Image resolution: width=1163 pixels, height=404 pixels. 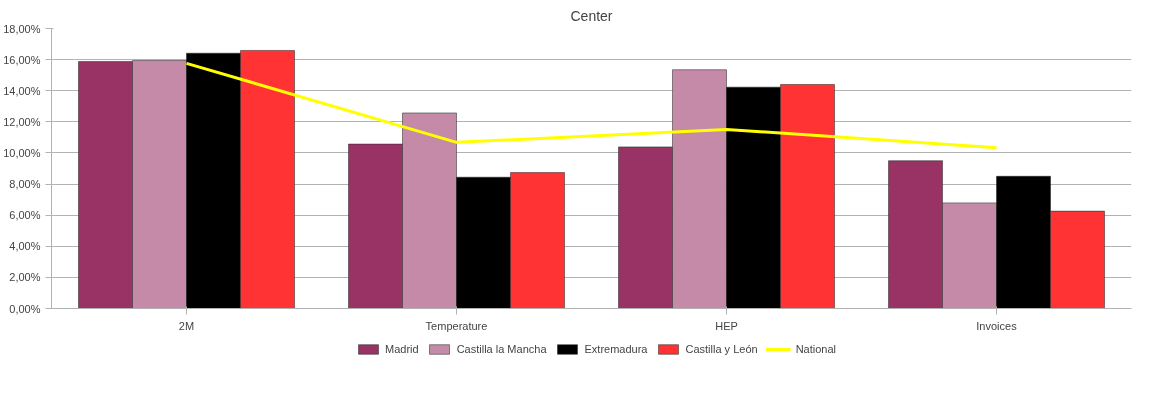 What do you see at coordinates (22, 59) in the screenshot?
I see `y-tick-label: 16,00%` at bounding box center [22, 59].